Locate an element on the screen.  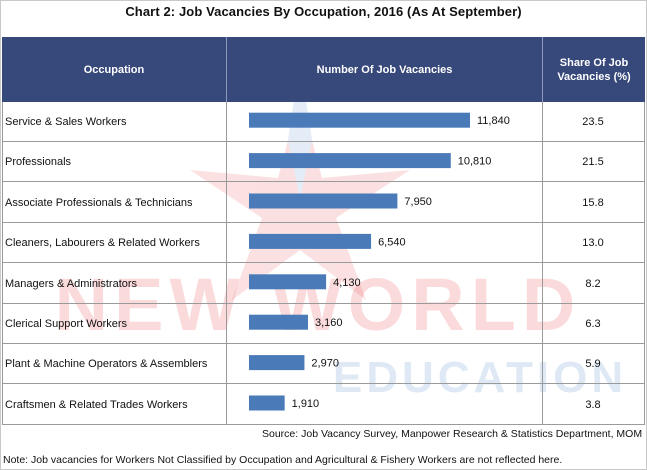
share-value: 3.8 is located at coordinates (593, 404).